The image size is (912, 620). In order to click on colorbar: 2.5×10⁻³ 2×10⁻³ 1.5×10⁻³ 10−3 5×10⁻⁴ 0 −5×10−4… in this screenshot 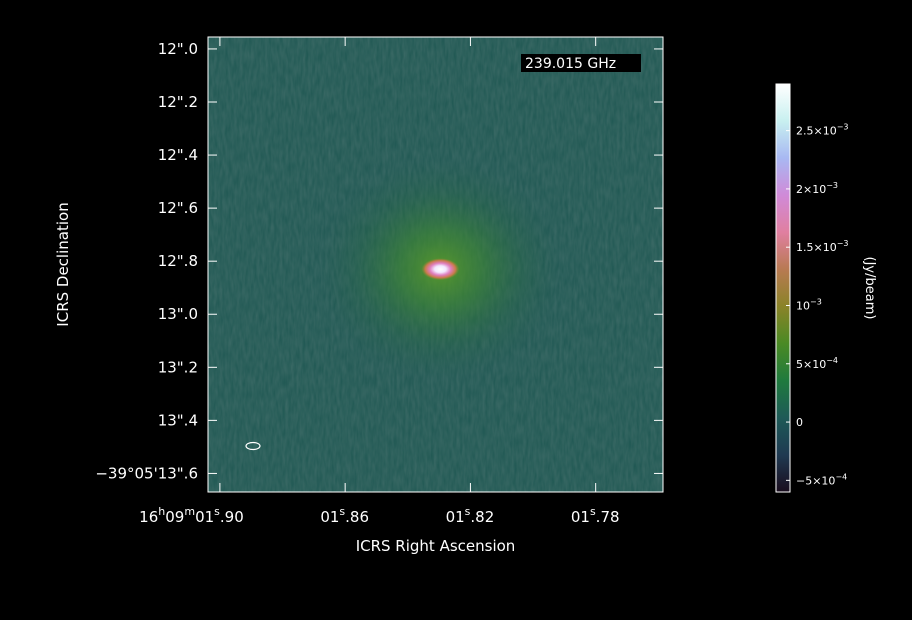, I will do `click(826, 288)`.